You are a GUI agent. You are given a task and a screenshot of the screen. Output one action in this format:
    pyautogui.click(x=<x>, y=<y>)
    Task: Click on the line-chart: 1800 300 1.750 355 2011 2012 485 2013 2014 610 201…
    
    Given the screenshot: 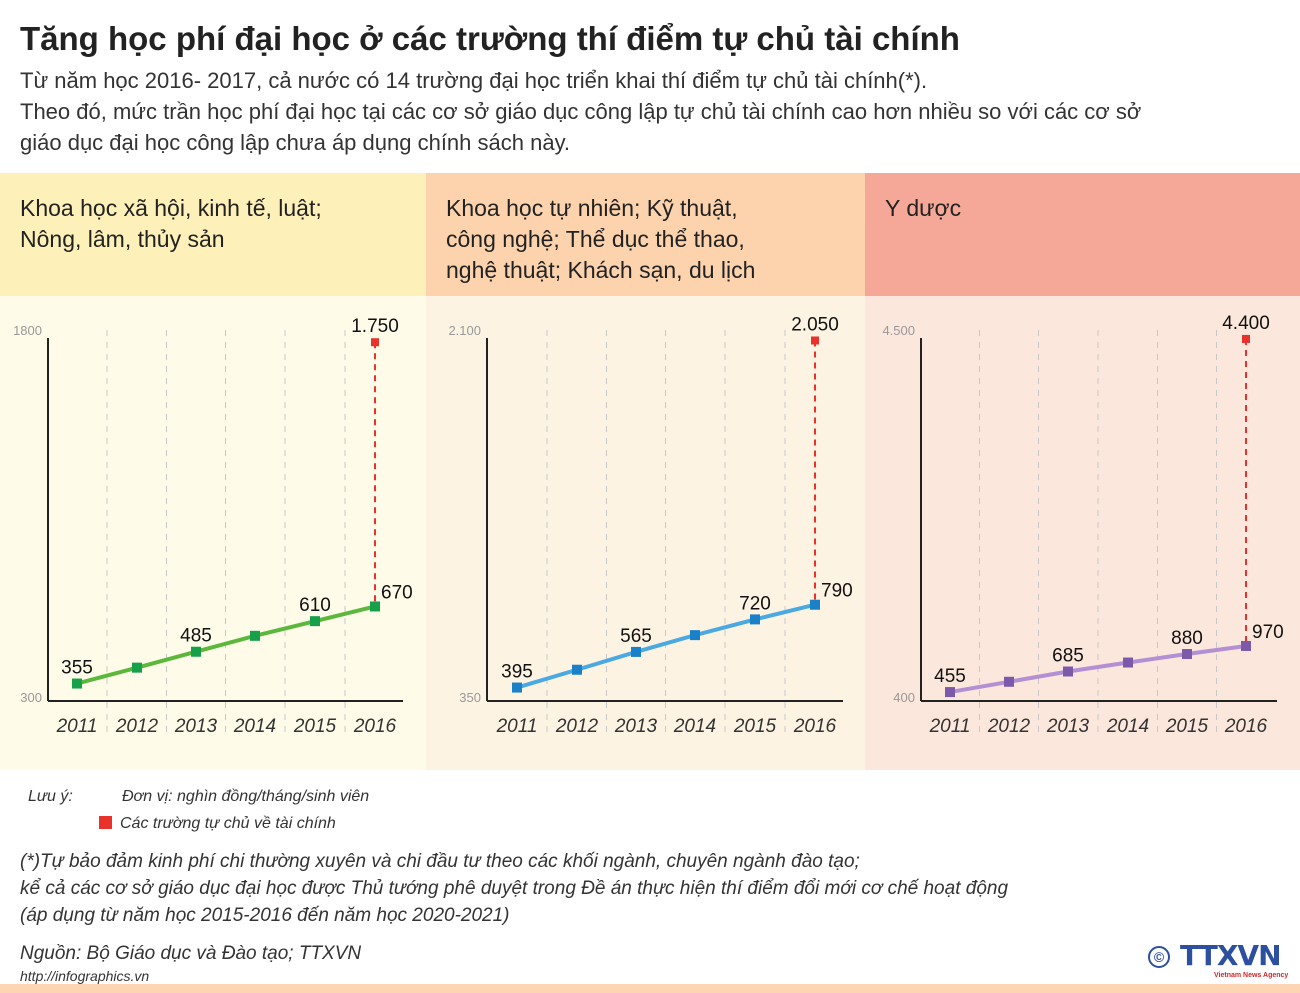 What is the action you would take?
    pyautogui.click(x=213, y=526)
    